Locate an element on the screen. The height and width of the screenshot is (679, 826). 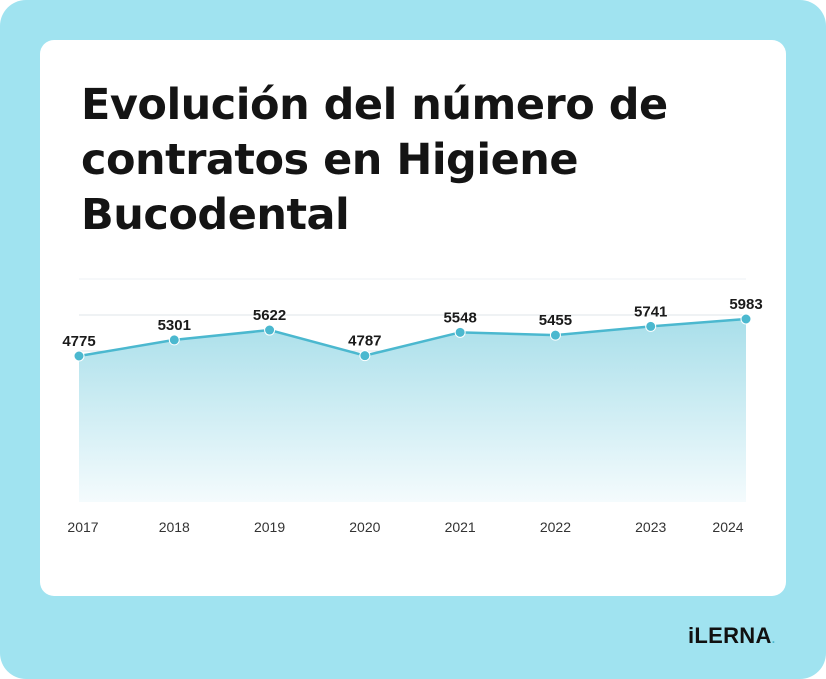
data-label: 4787 is located at coordinates (364, 341).